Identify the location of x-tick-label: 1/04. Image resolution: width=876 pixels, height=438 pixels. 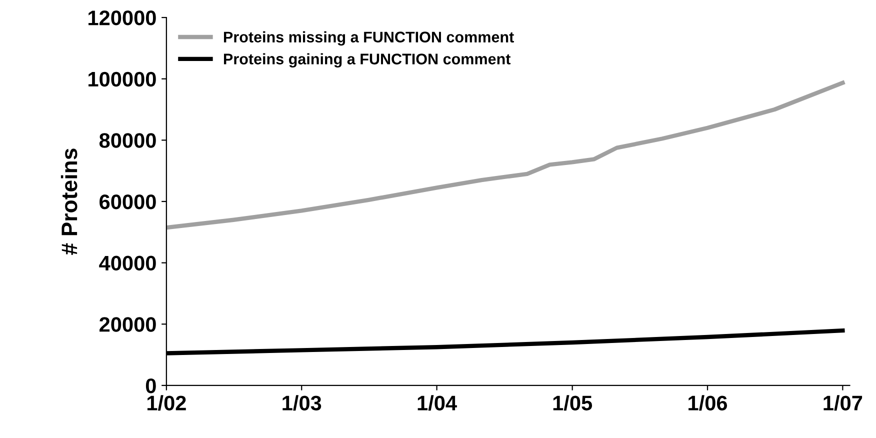
(437, 403).